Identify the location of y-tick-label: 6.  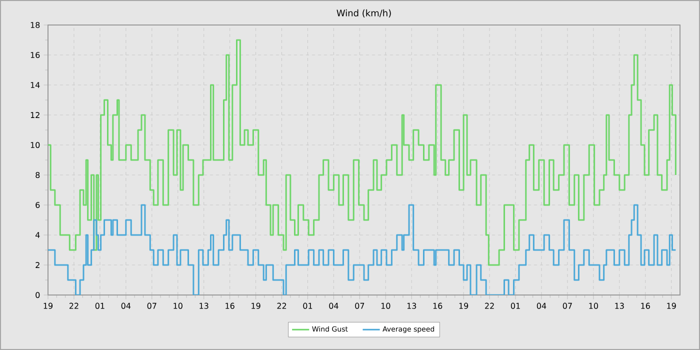
(38, 205).